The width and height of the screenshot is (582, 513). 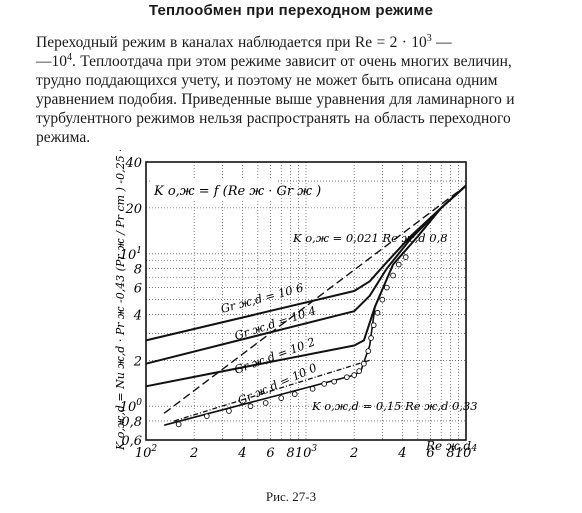 What do you see at coordinates (138, 270) in the screenshot?
I see `y-tick-label: 8` at bounding box center [138, 270].